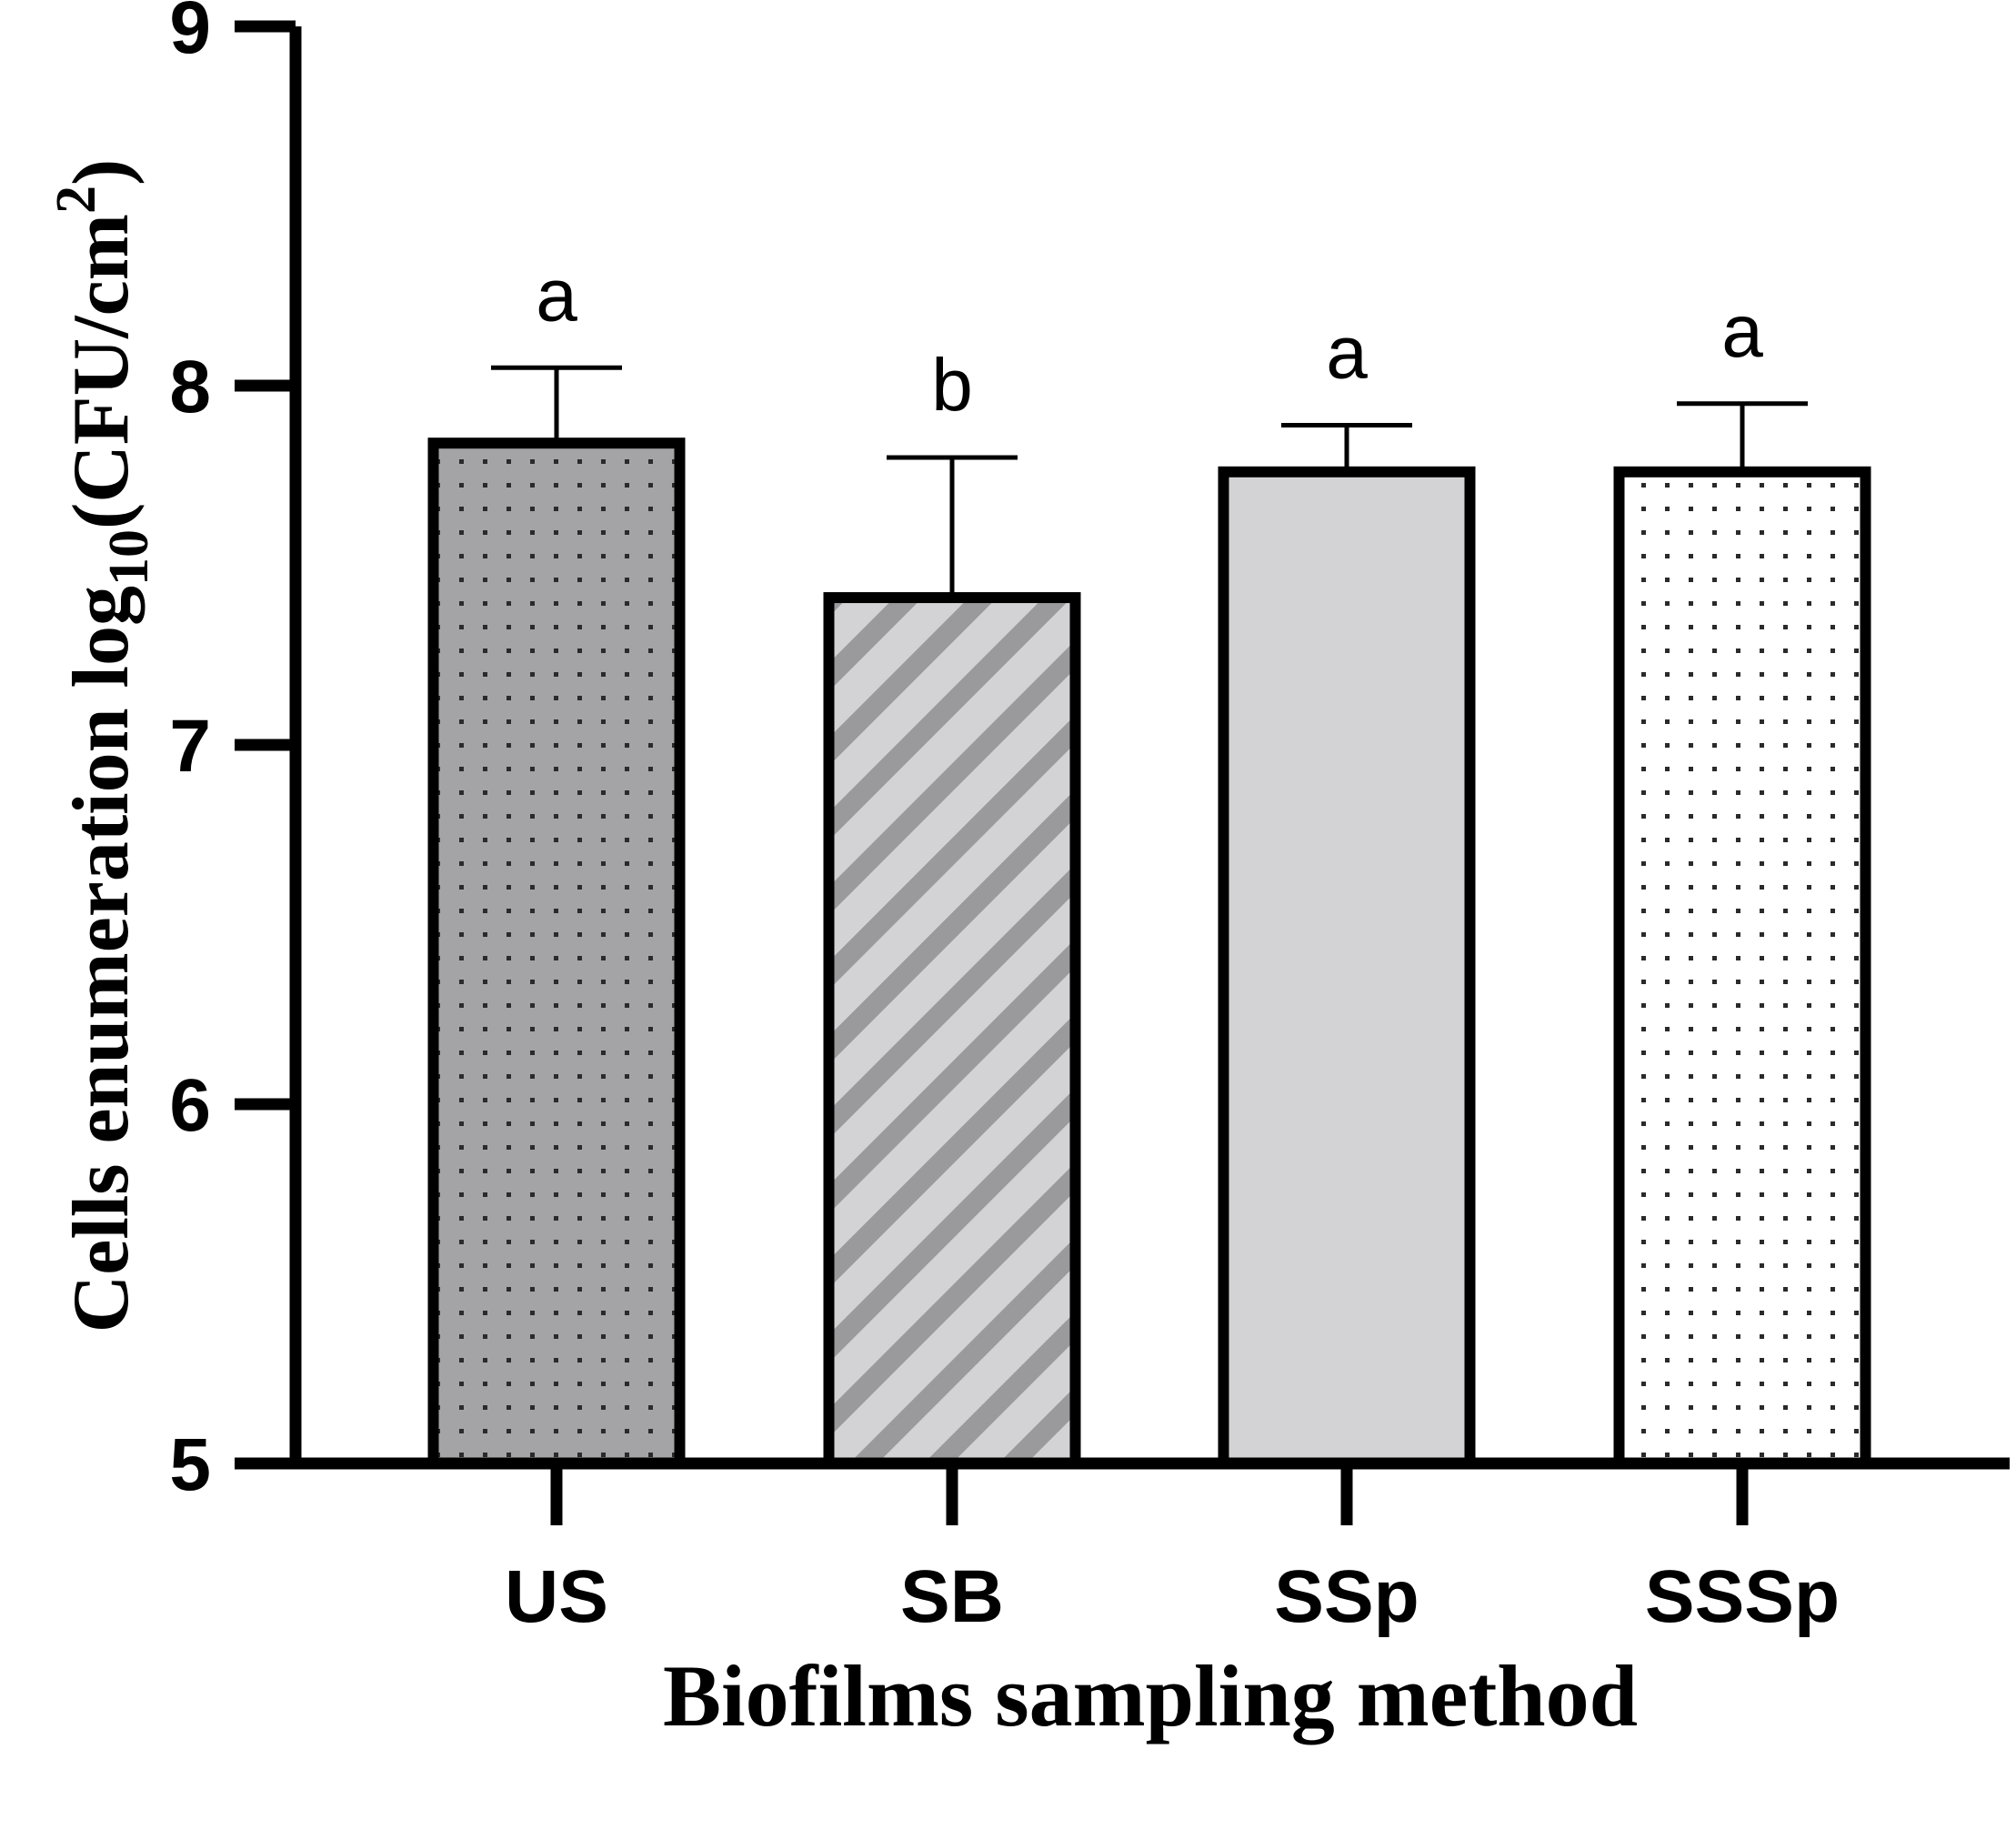 This screenshot has width=2016, height=1840. I want to click on y-axis-title-superscript: 2, so click(76, 200).